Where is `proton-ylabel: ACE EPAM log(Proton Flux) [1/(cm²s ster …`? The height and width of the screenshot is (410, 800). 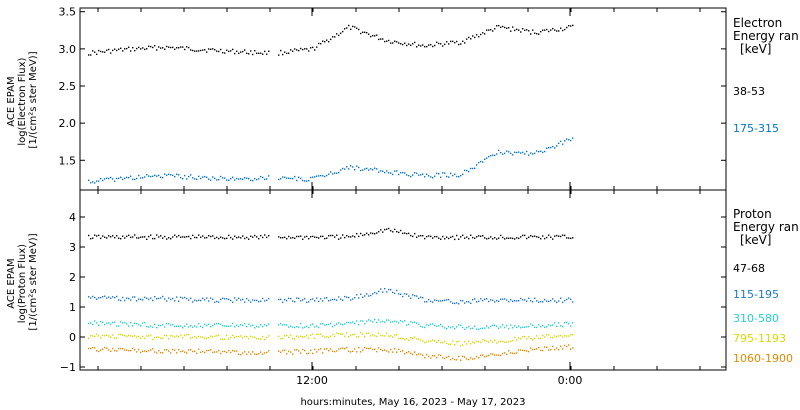
proton-ylabel: ACE EPAM log(Proton Flux) [1/(cm²s ster … is located at coordinates (22, 281).